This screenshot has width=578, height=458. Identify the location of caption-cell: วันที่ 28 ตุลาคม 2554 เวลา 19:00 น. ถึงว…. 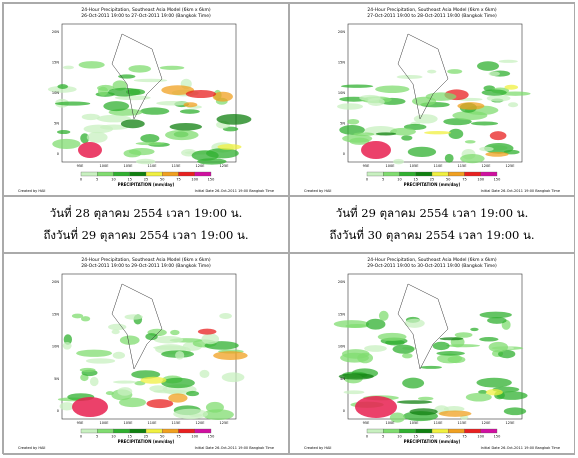
(146, 224).